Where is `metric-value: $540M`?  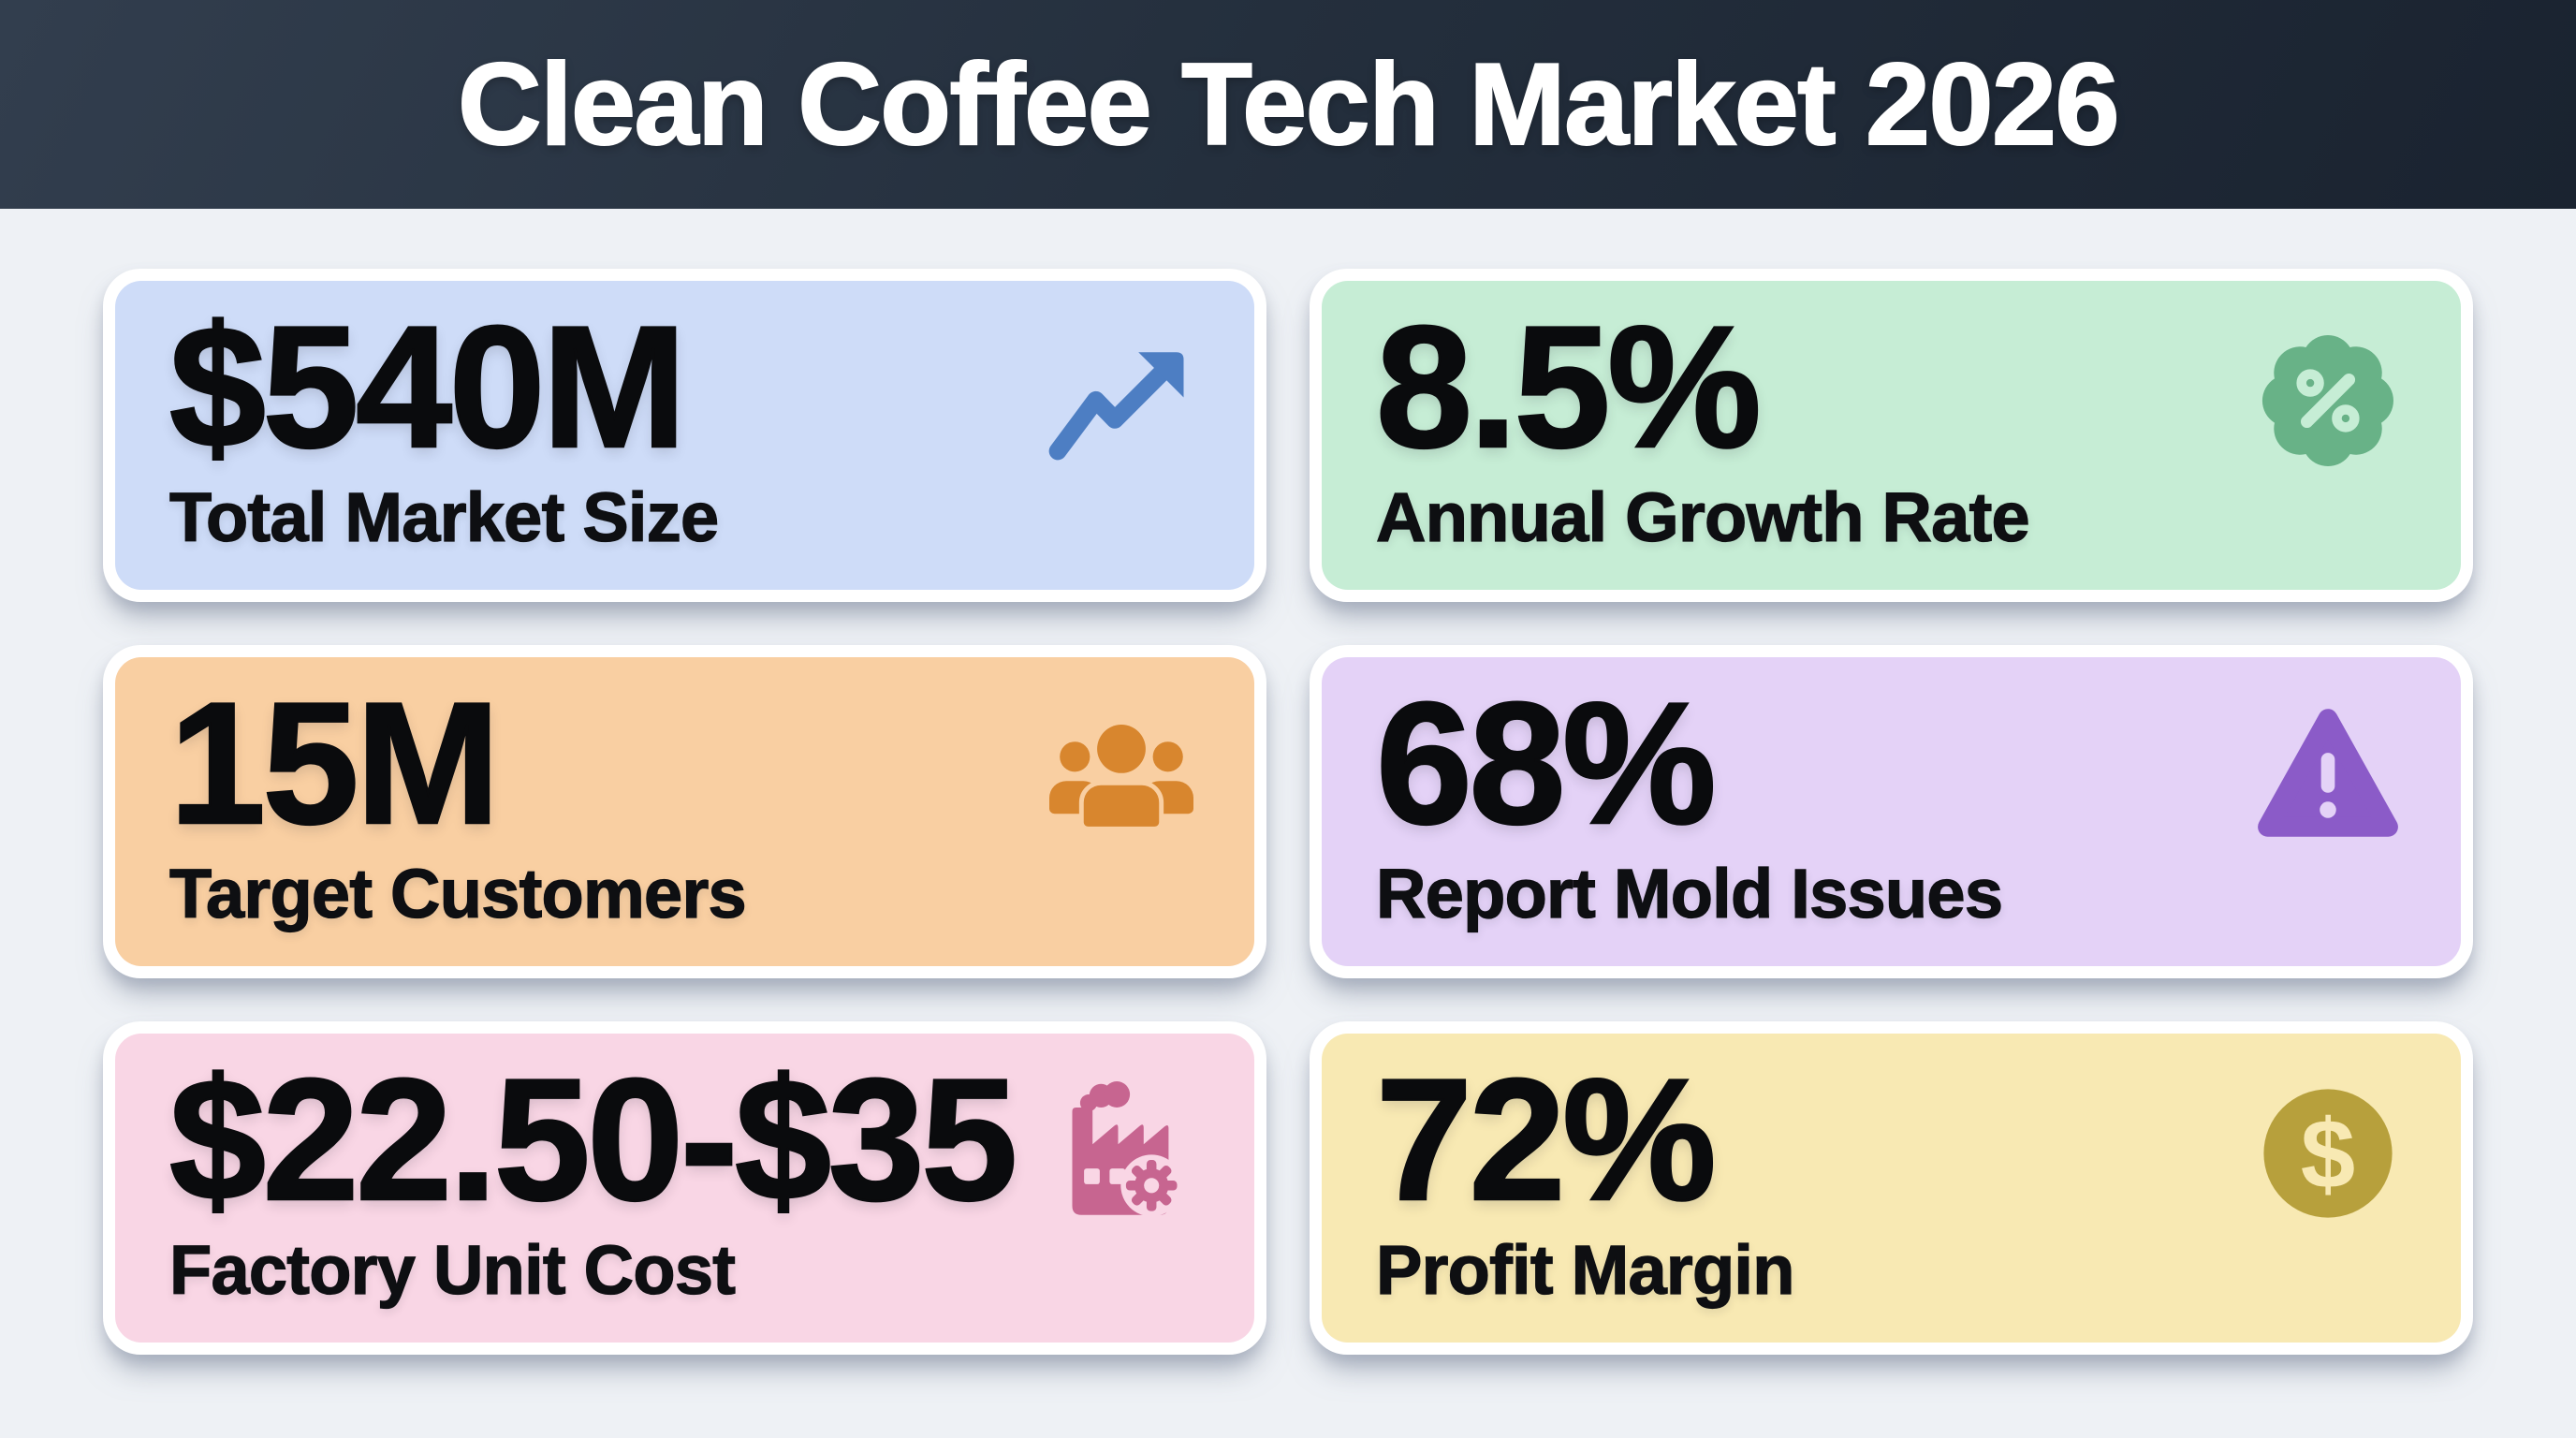 metric-value: $540M is located at coordinates (428, 387).